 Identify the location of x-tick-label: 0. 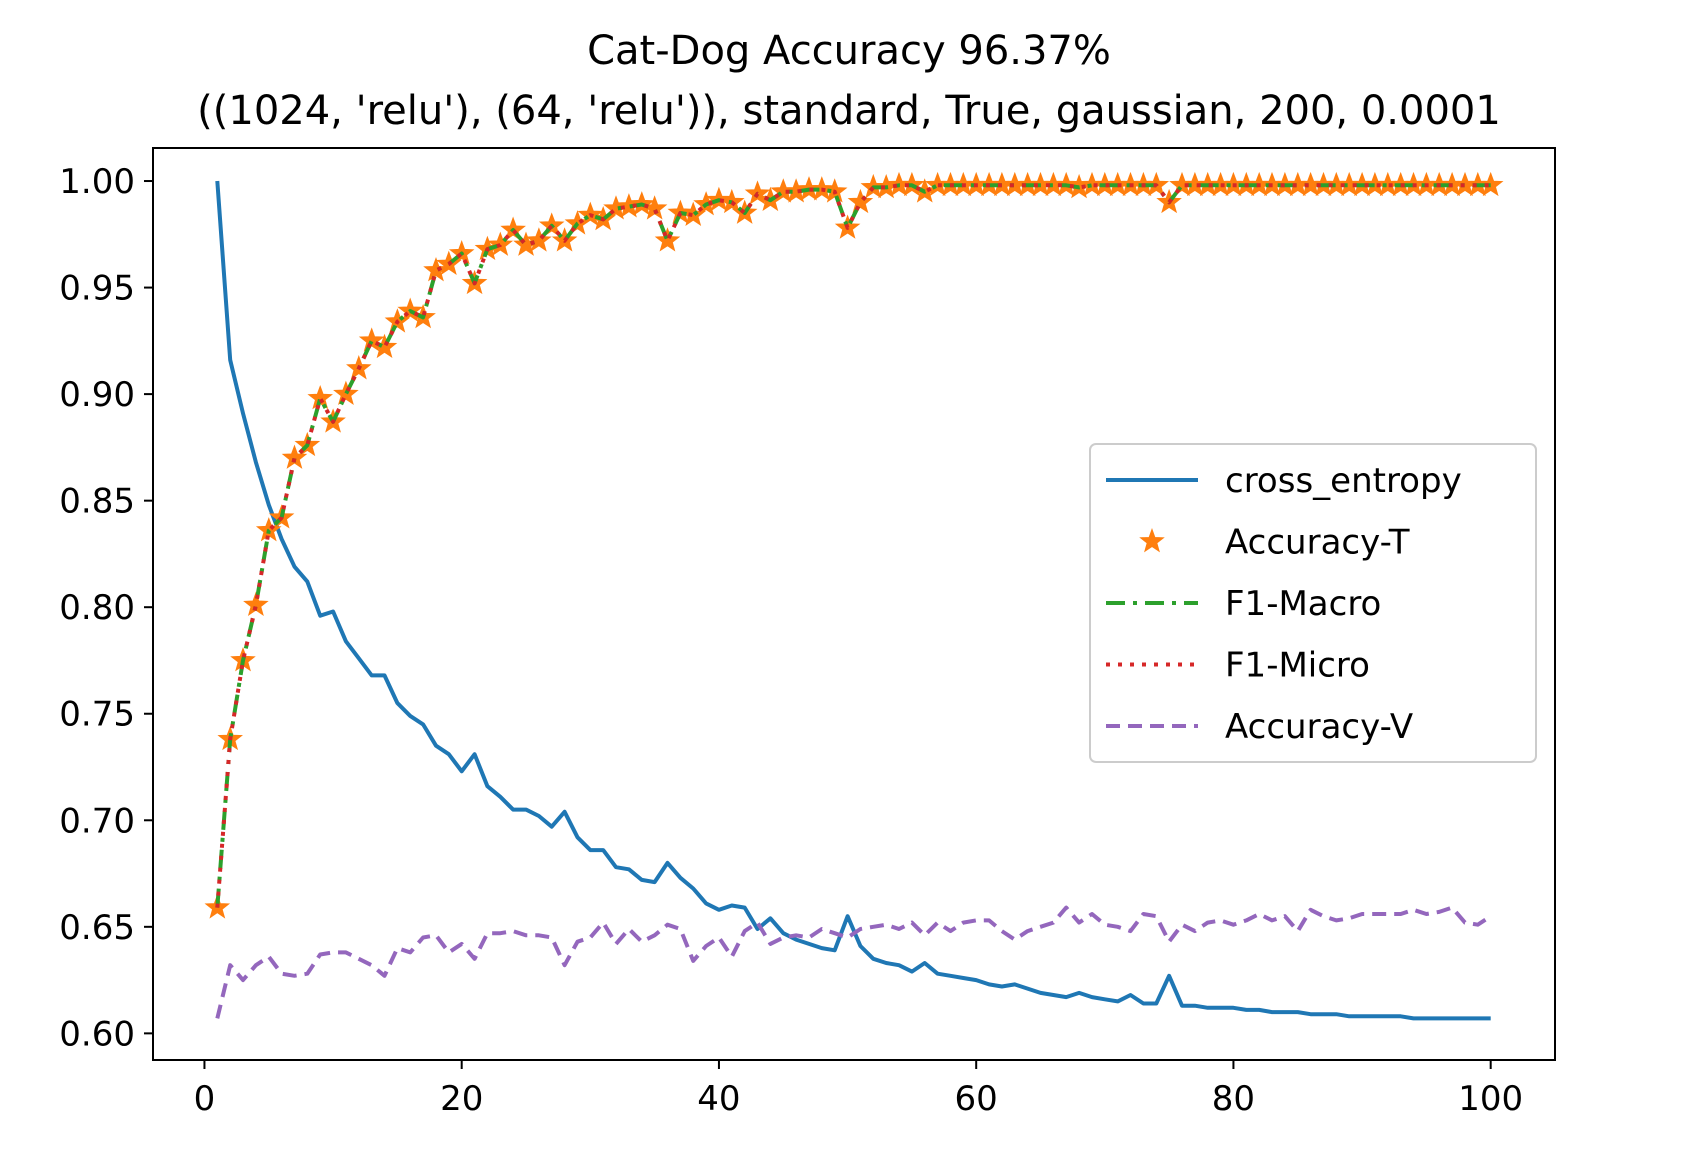
(205, 1099).